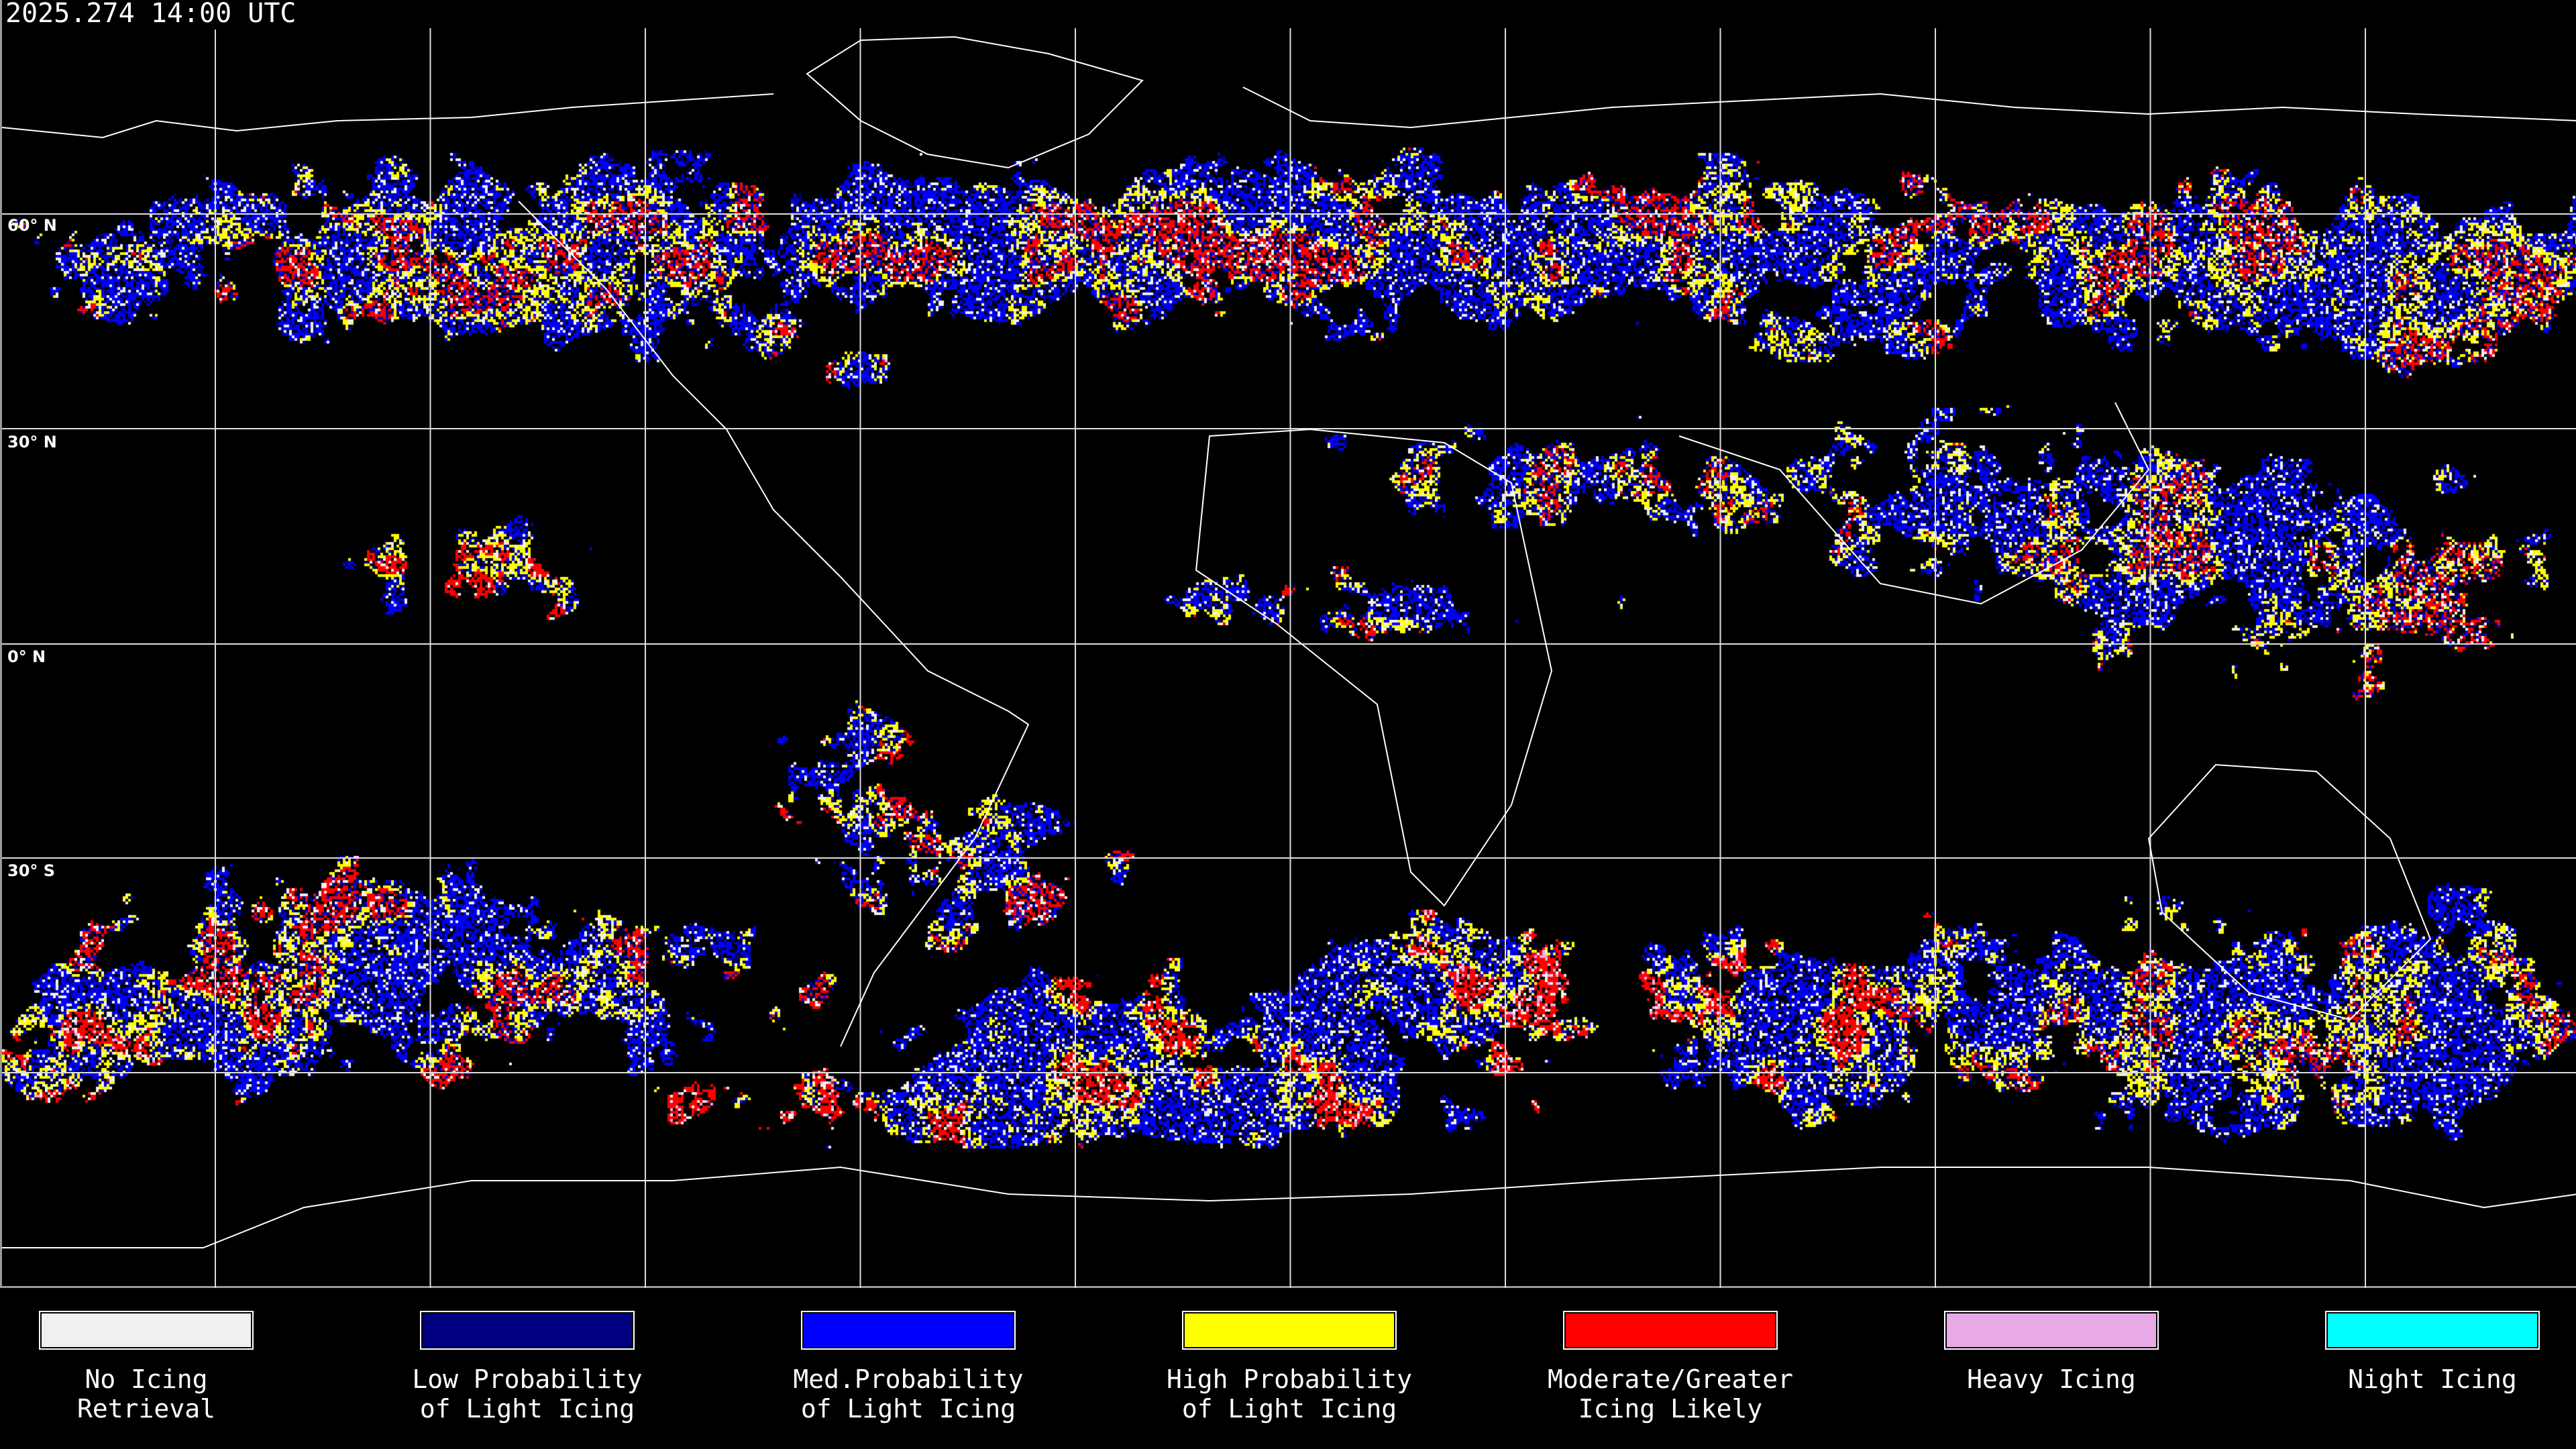 Image resolution: width=2576 pixels, height=1449 pixels. What do you see at coordinates (527, 1394) in the screenshot?
I see `legend-label: Low Probability of Light Icing` at bounding box center [527, 1394].